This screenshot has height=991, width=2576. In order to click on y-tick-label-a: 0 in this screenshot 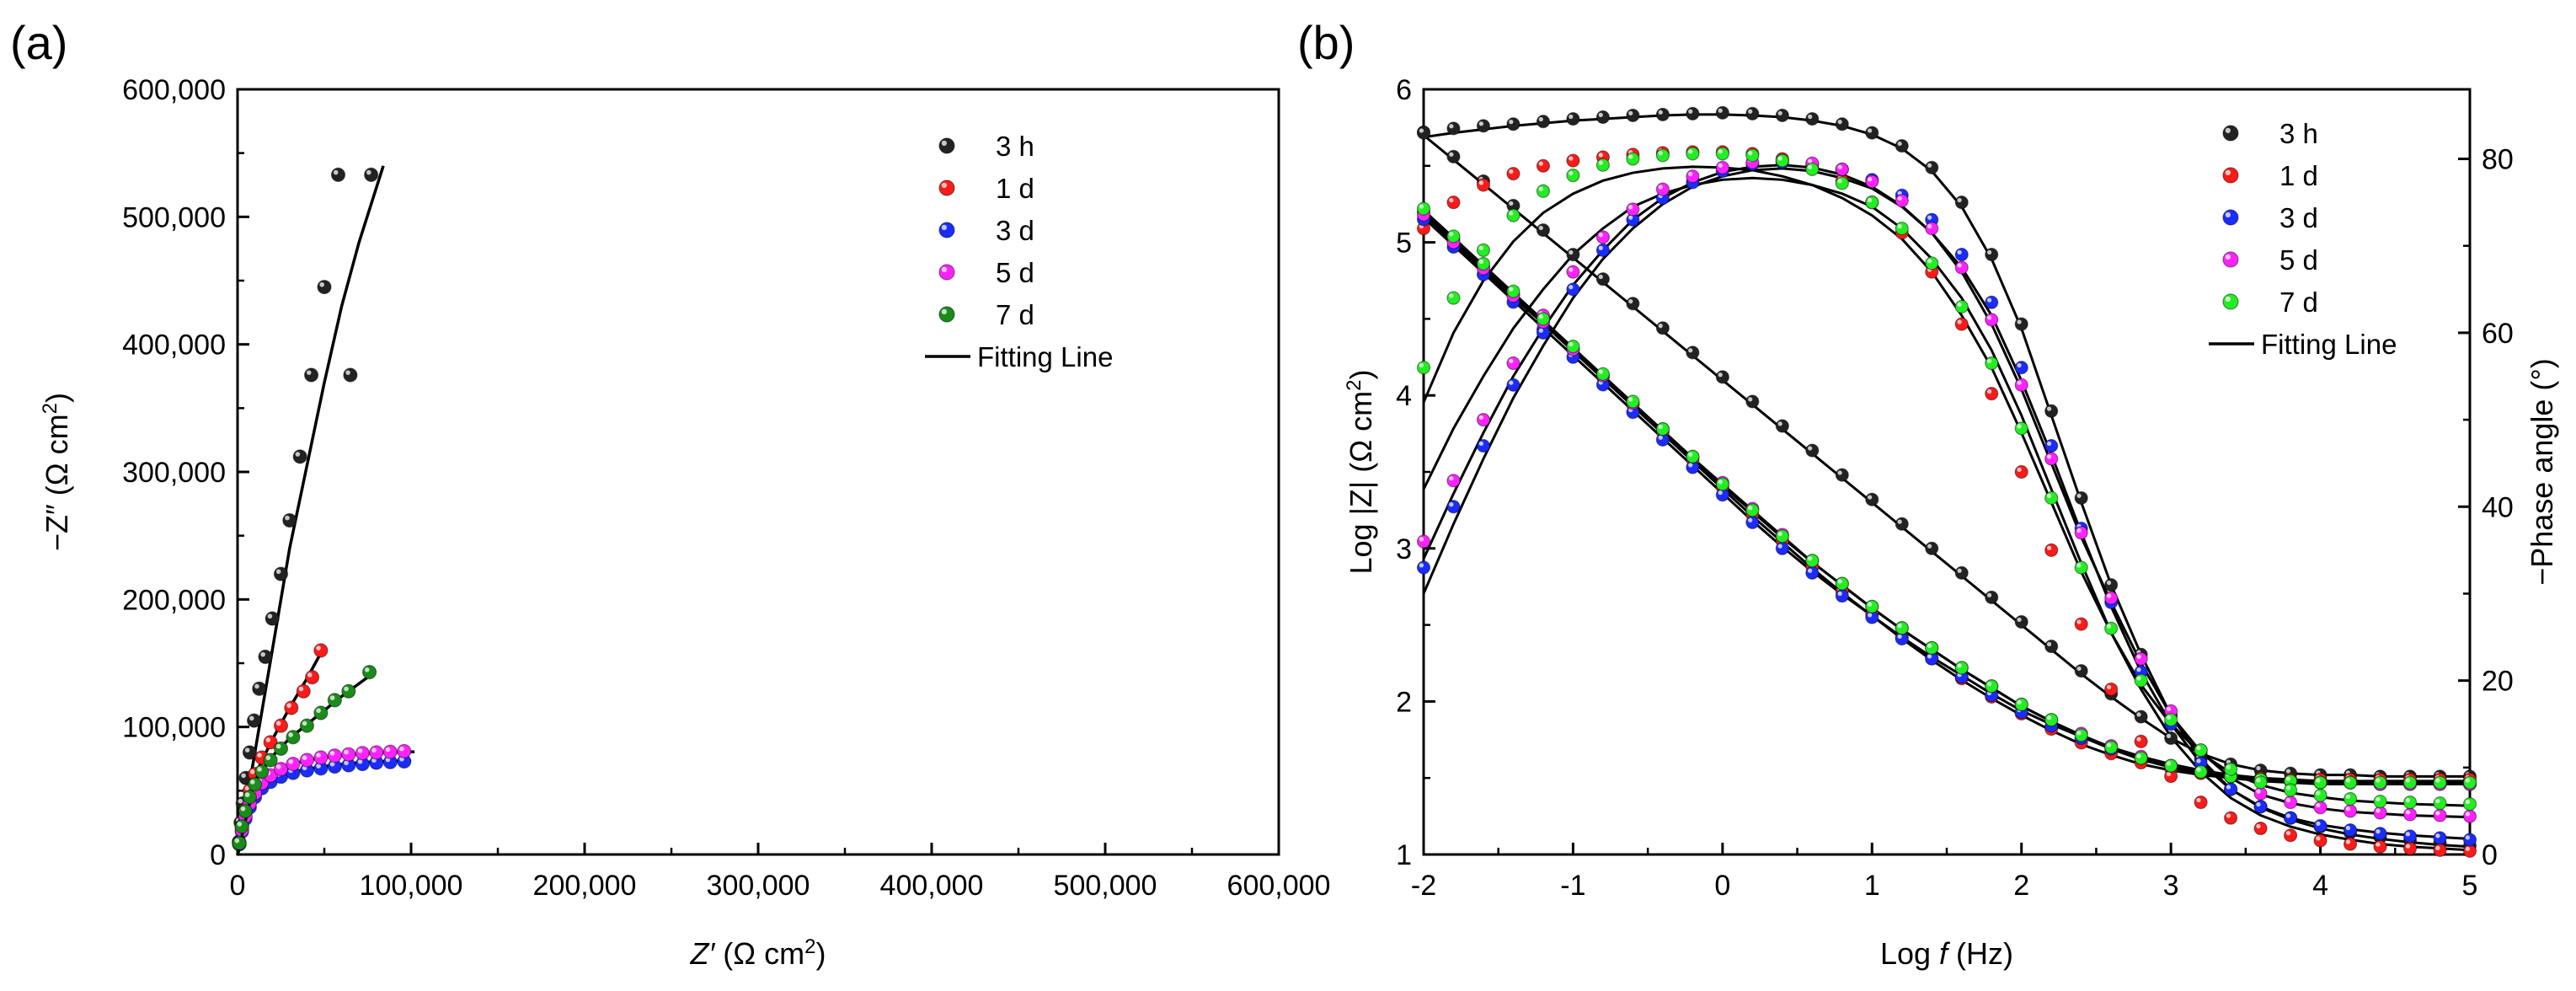, I will do `click(218, 855)`.